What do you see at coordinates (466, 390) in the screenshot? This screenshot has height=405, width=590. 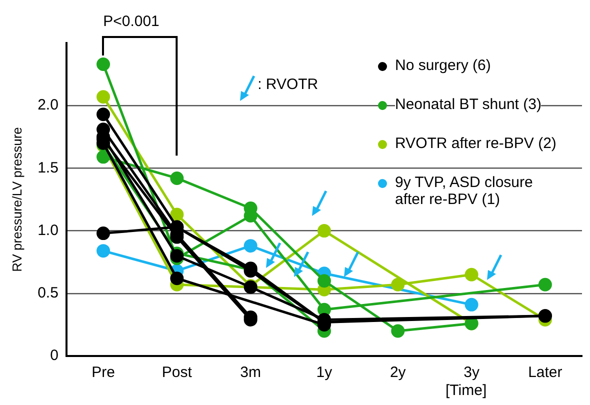 I see `x-axis-title: [Time]` at bounding box center [466, 390].